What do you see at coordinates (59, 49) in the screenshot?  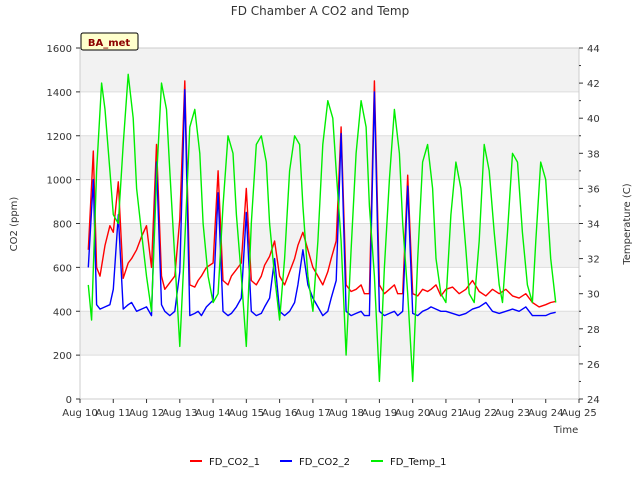 I see `y-left-tick-label: 1600` at bounding box center [59, 49].